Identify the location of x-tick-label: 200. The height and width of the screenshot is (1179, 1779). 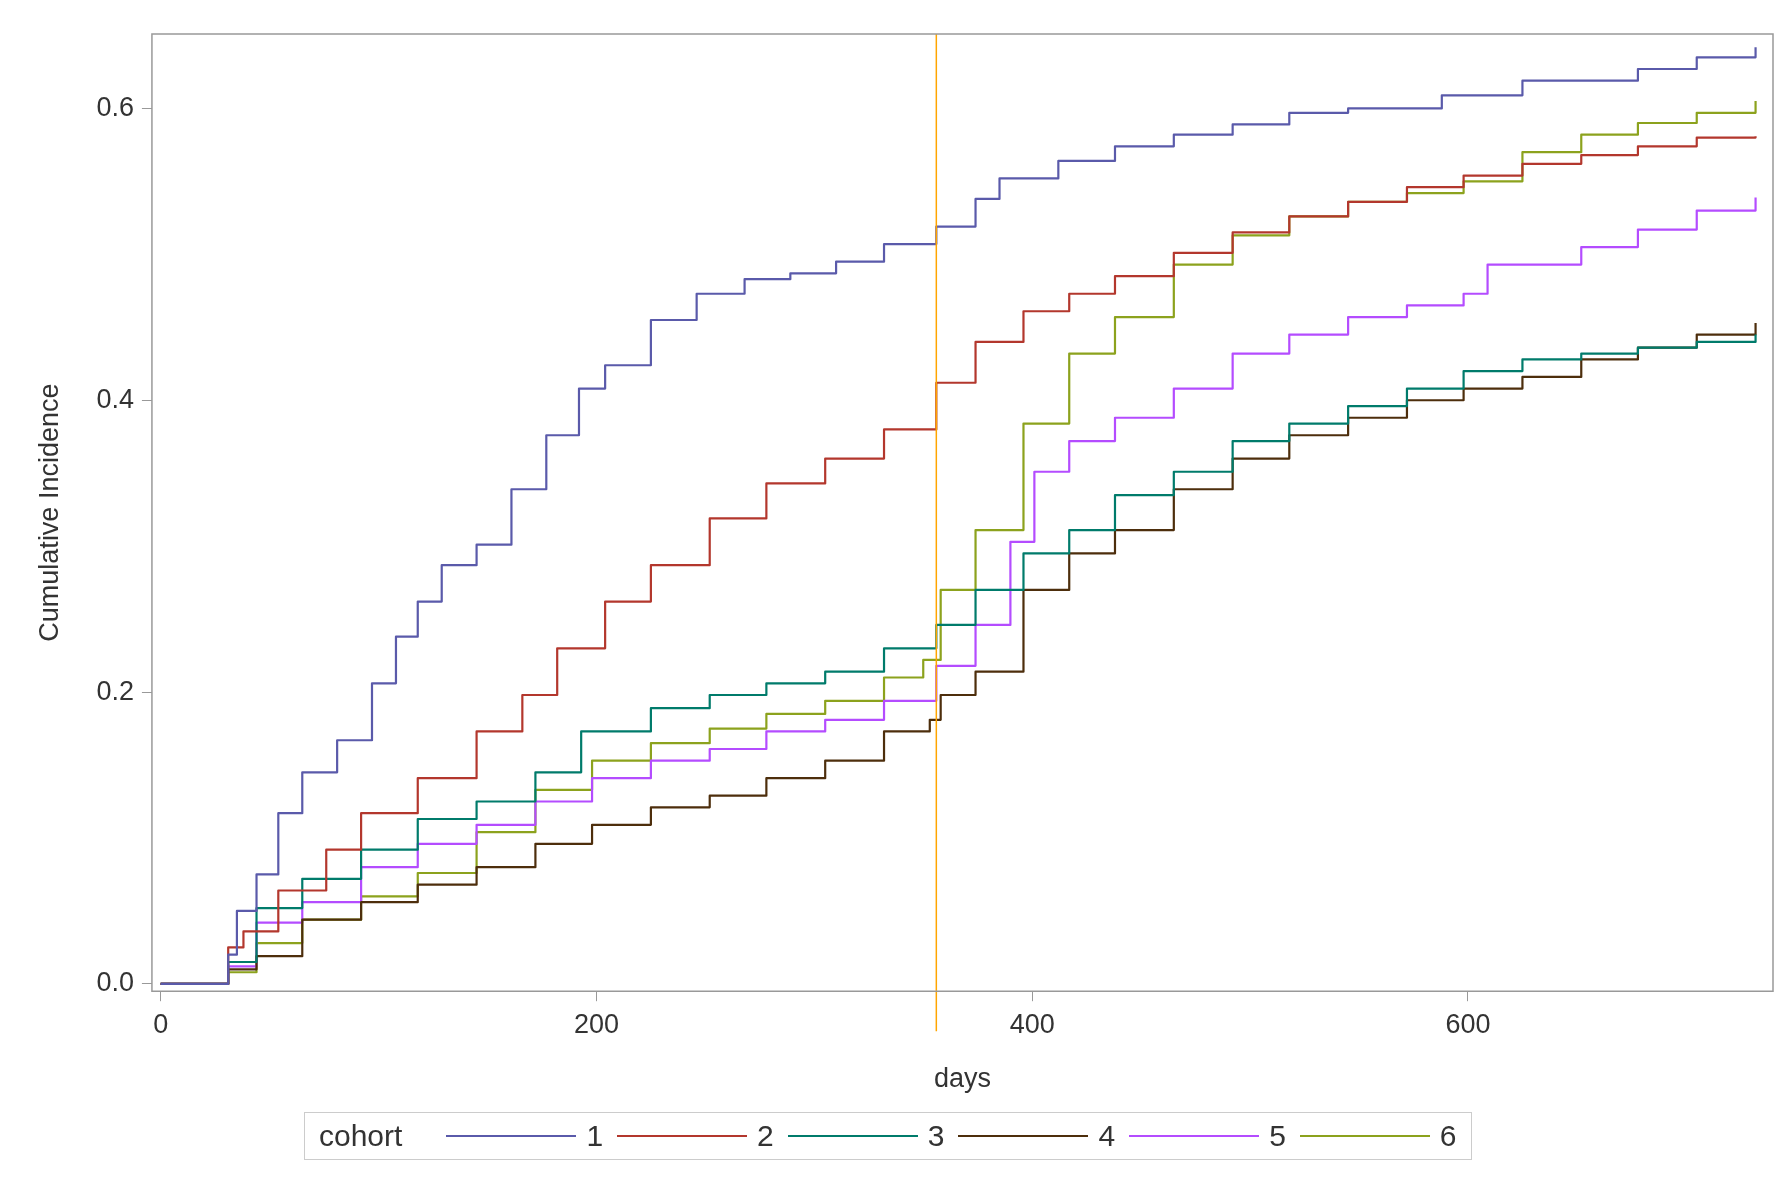
(596, 1023).